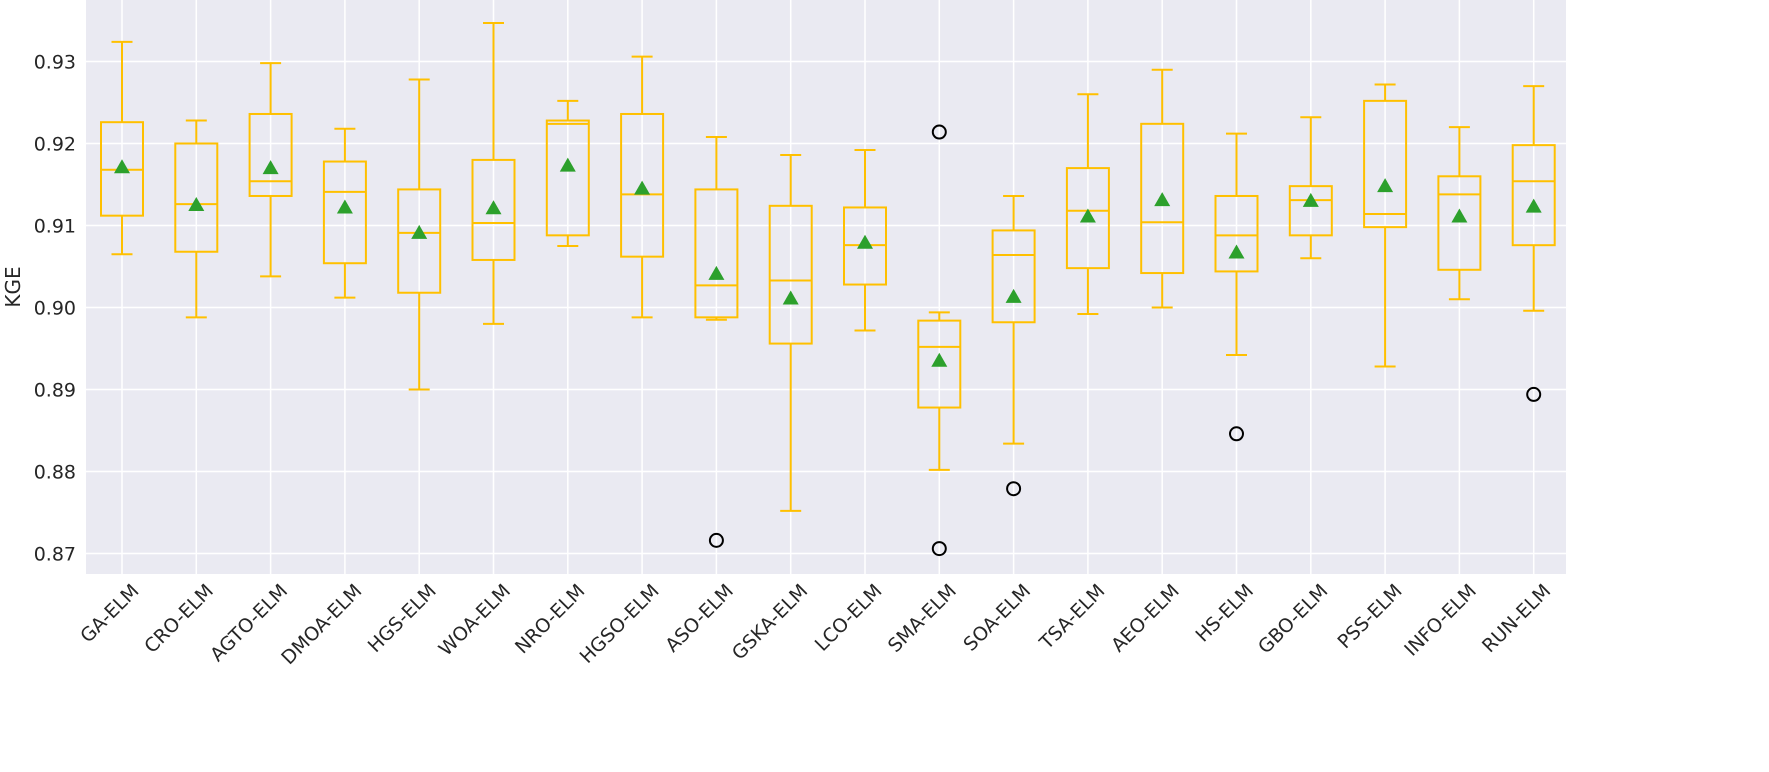 This screenshot has width=1769, height=772. I want to click on box-hgso-elm, so click(642, 187).